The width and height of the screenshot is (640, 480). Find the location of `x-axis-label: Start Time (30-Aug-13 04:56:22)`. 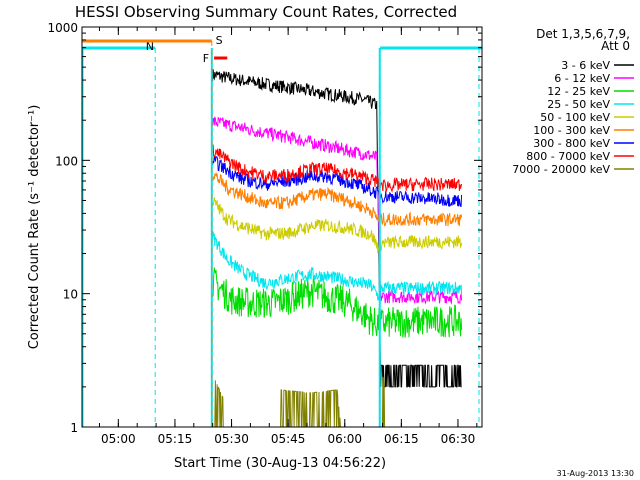

x-axis-label: Start Time (30-Aug-13 04:56:22) is located at coordinates (280, 463).